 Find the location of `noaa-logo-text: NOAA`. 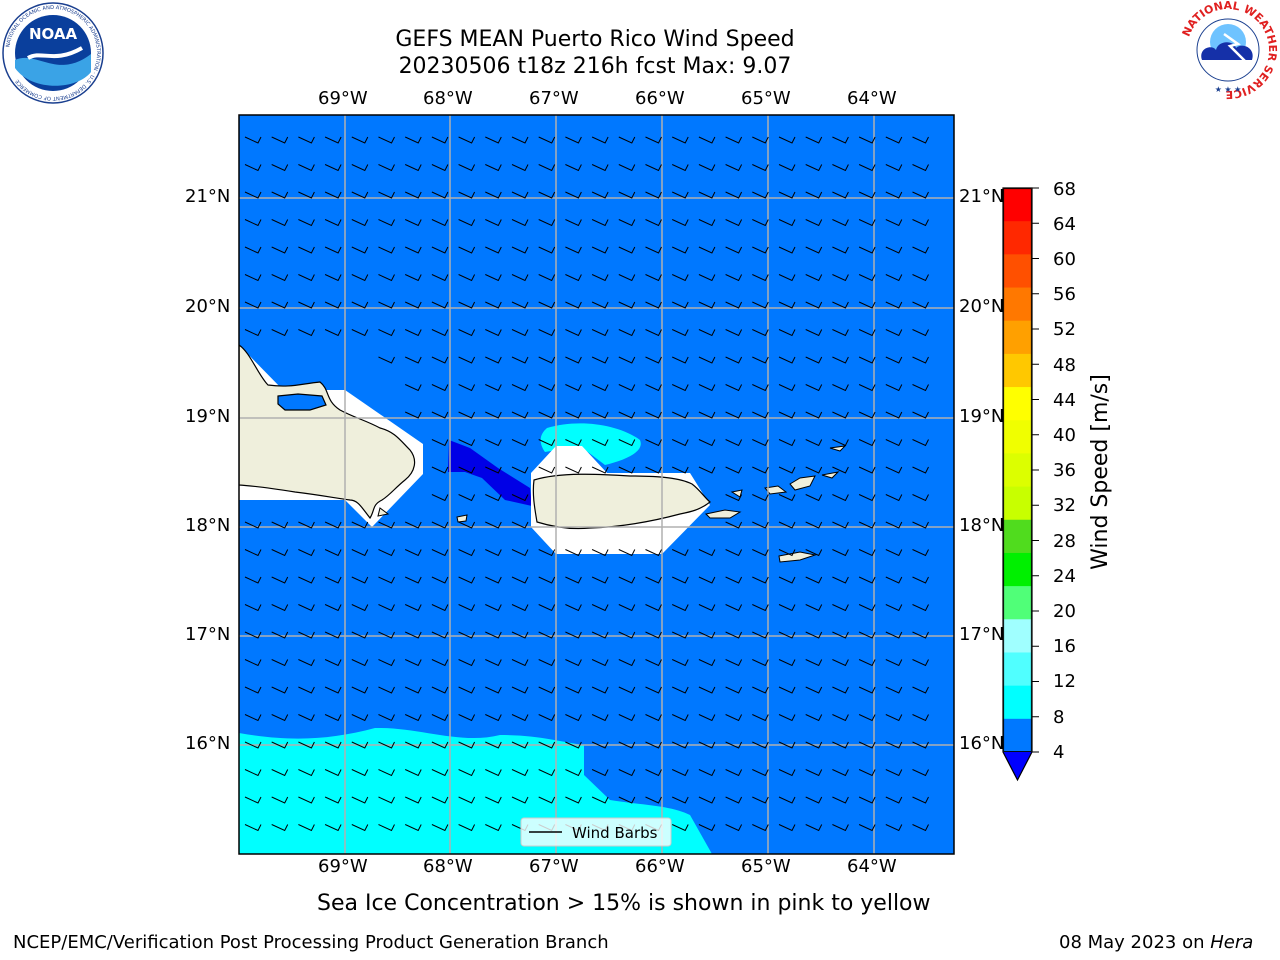

noaa-logo-text: NOAA is located at coordinates (53, 34).